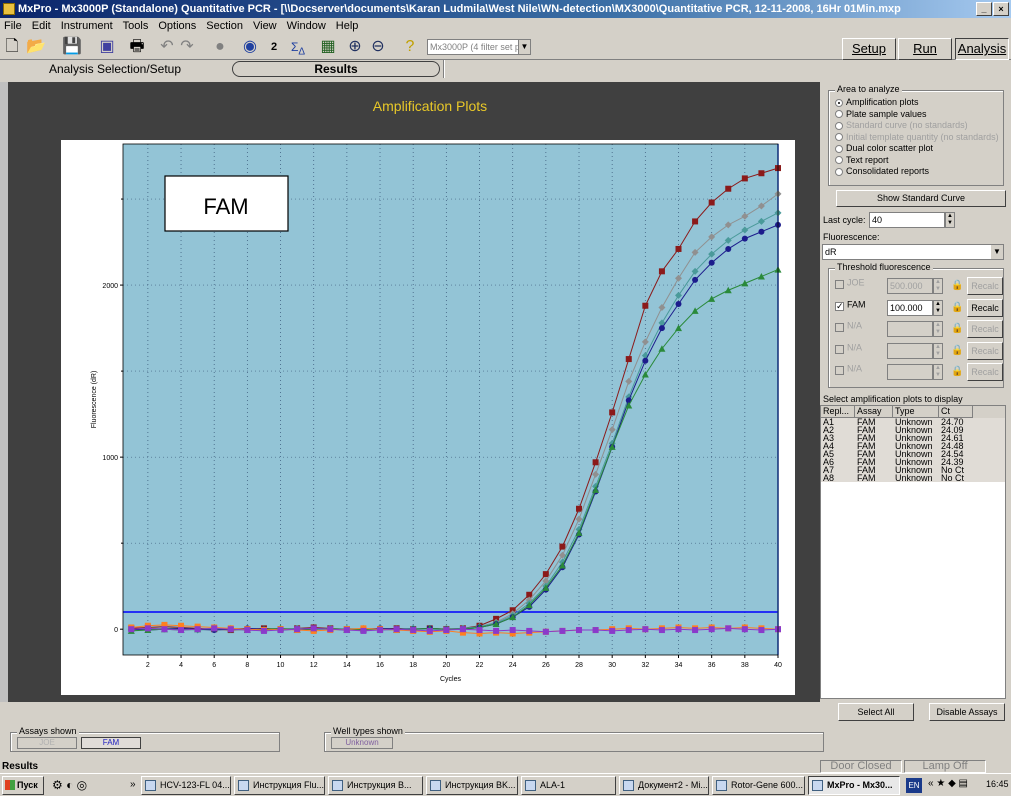 The width and height of the screenshot is (1011, 796). Describe the element at coordinates (839, 305) in the screenshot. I see `threshold-checkbox: ✓` at that location.